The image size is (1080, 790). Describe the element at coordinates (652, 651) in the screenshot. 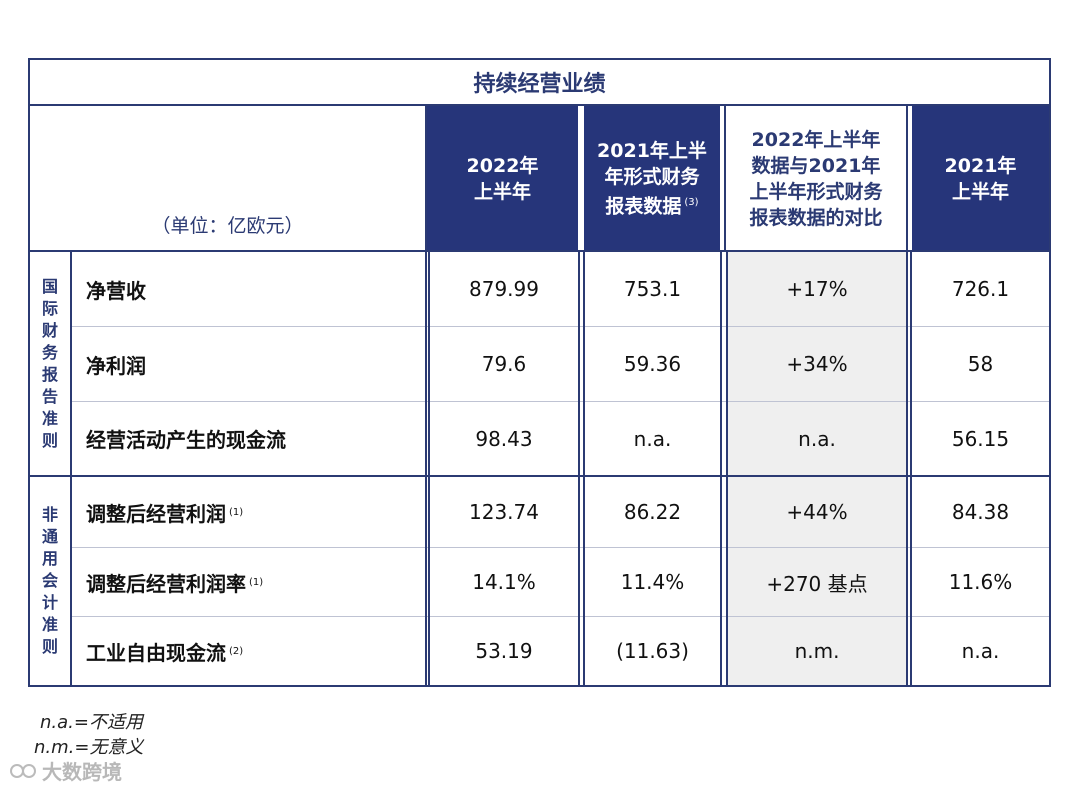

I see `cell-value: (11.63)` at that location.